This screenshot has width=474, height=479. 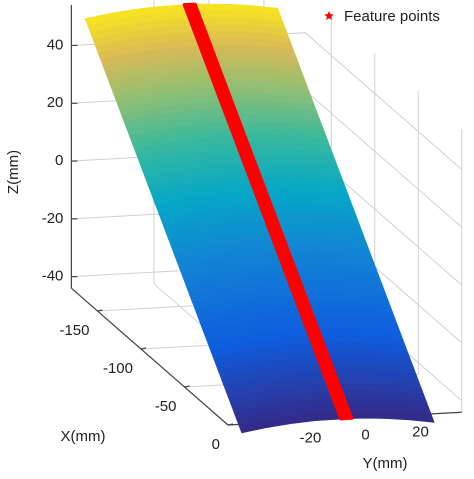 What do you see at coordinates (13, 172) in the screenshot?
I see `z-axis-label: Z(mm)` at bounding box center [13, 172].